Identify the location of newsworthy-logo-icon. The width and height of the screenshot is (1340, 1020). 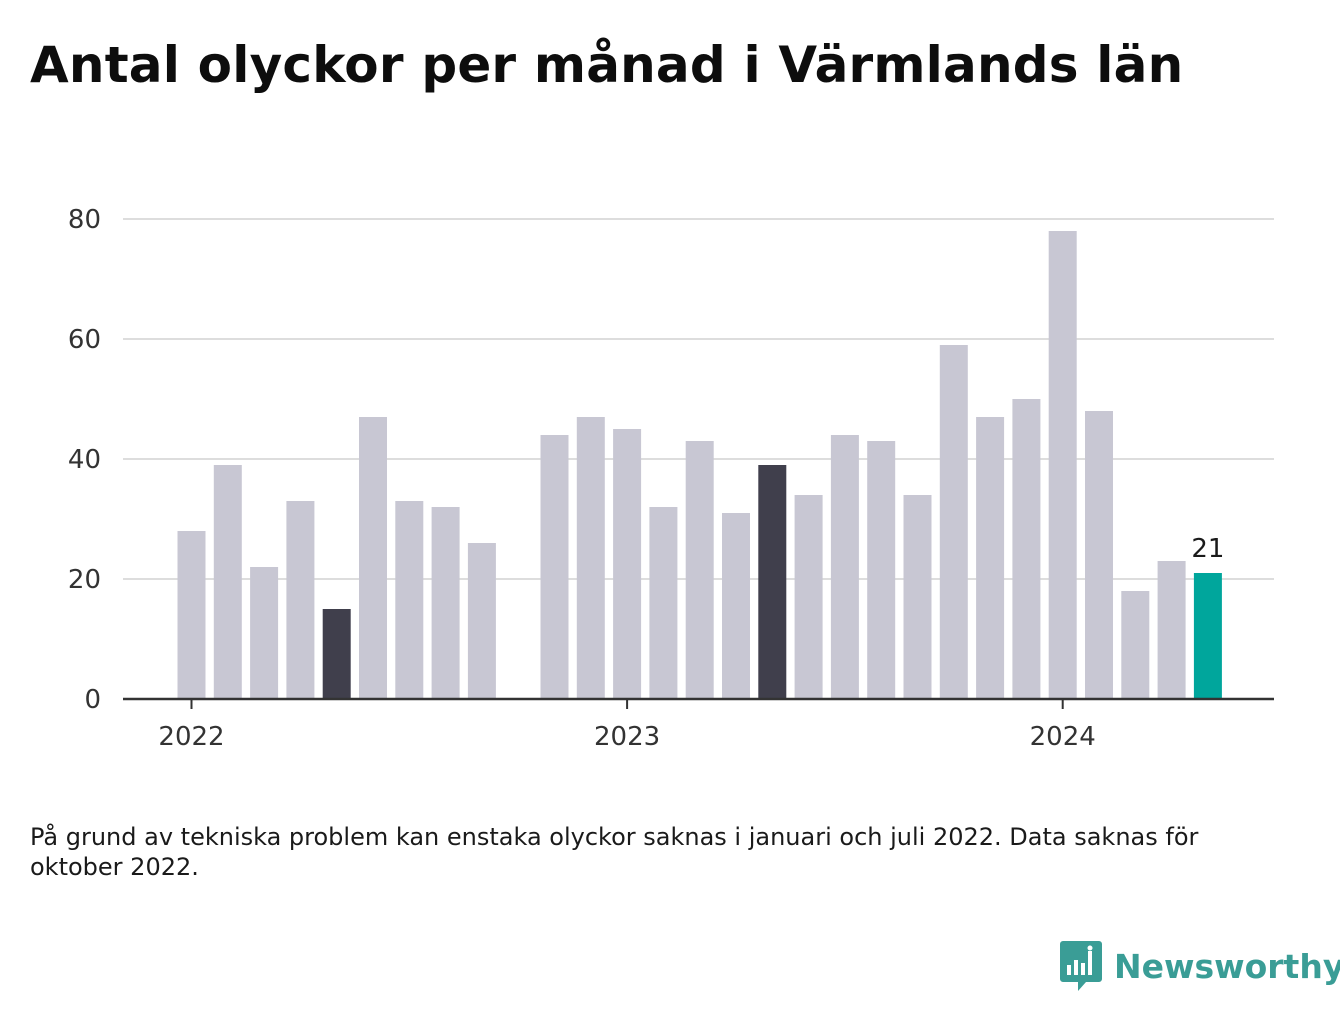
(1081, 966).